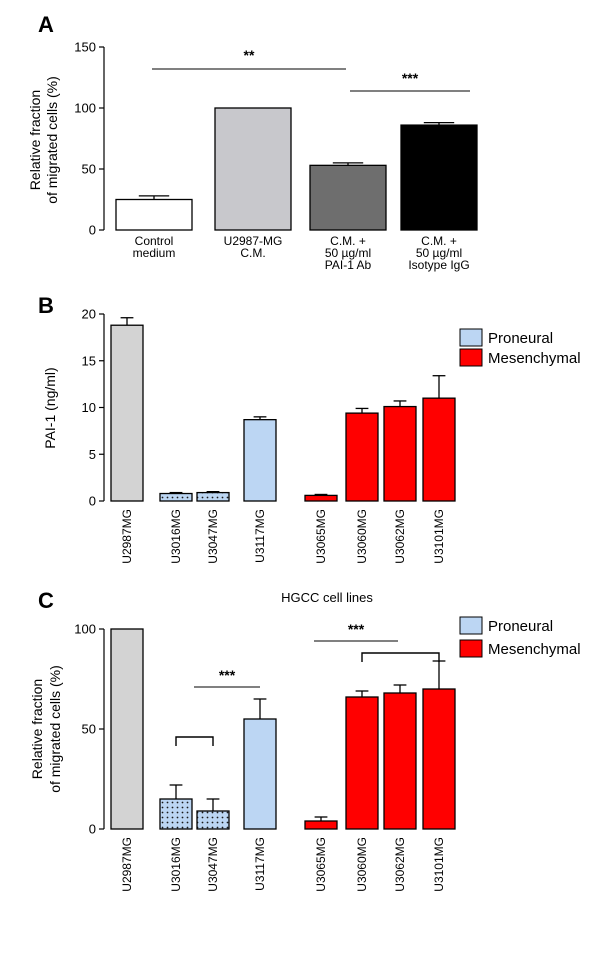 The width and height of the screenshot is (600, 961). What do you see at coordinates (154, 253) in the screenshot?
I see `category-label: medium` at bounding box center [154, 253].